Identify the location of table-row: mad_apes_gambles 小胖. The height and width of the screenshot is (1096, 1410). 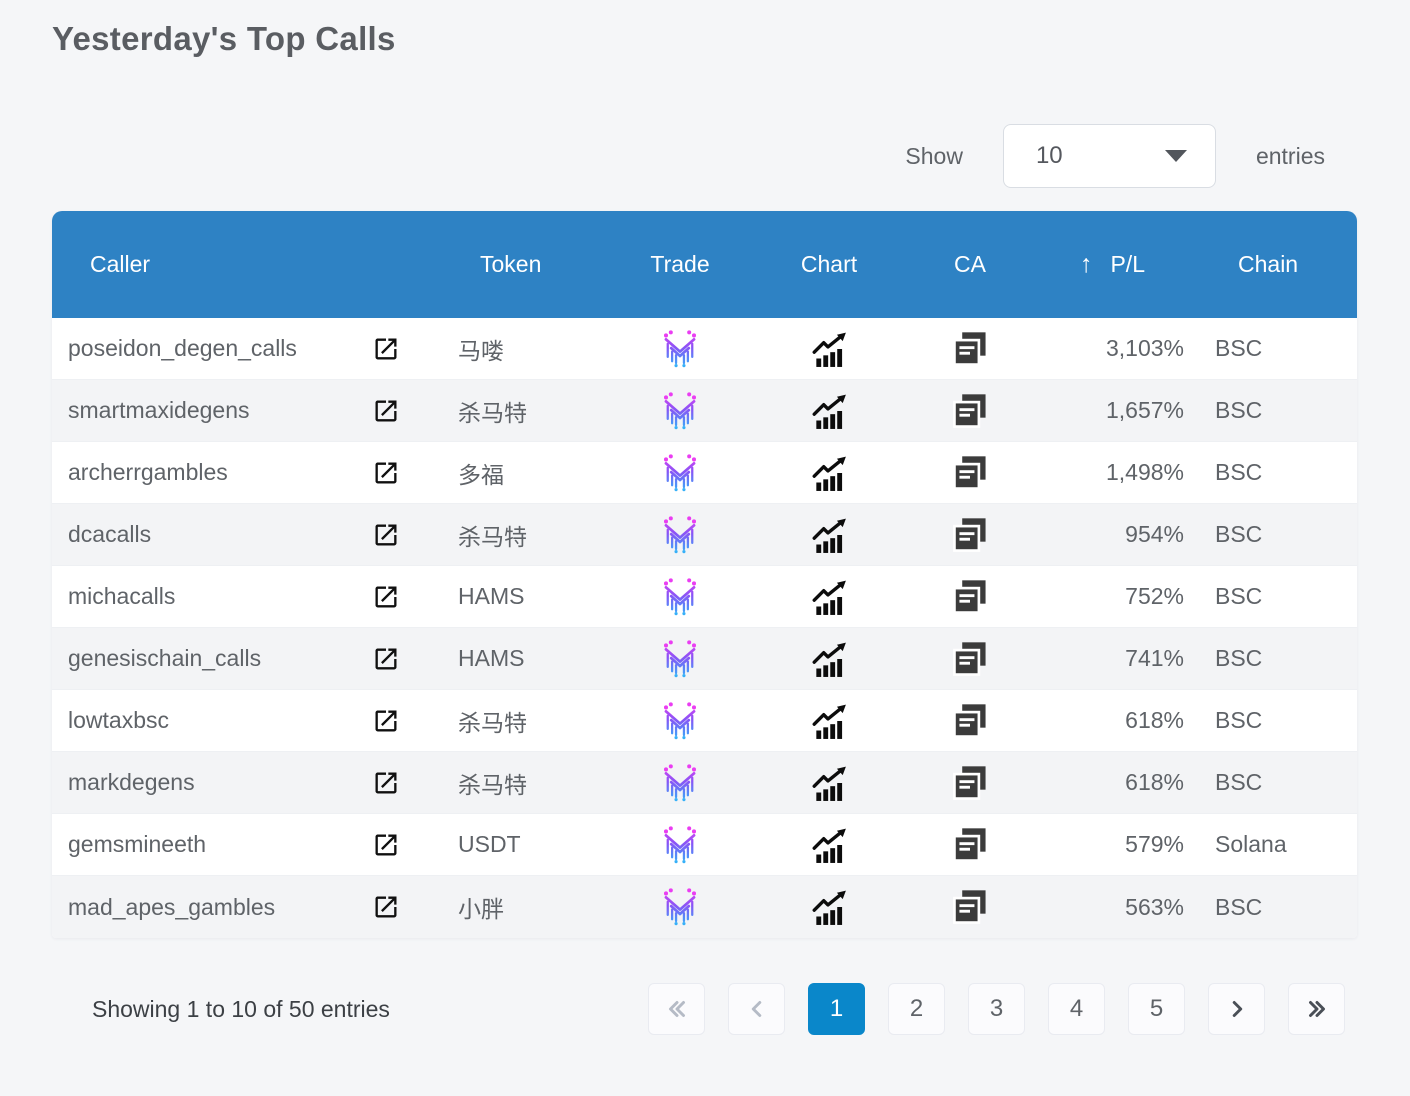
(704, 907).